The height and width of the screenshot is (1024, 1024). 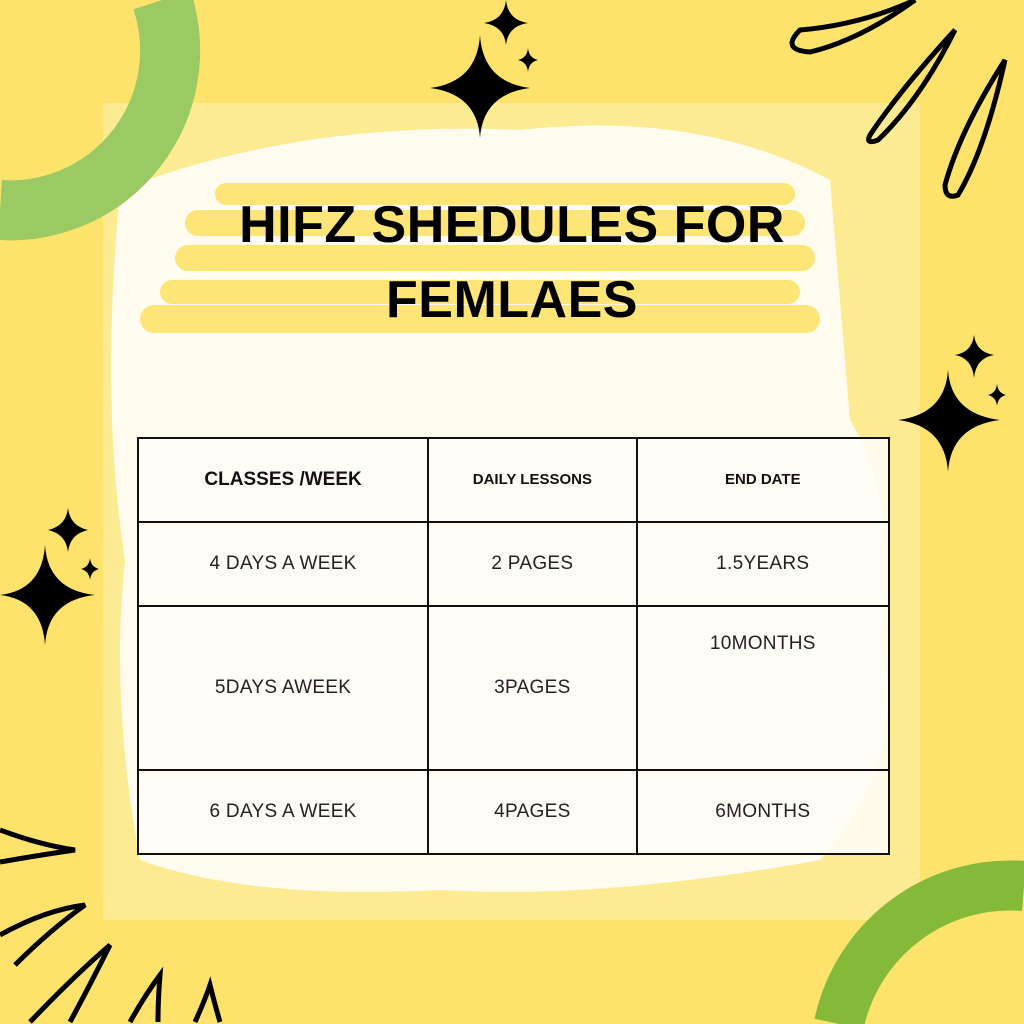 What do you see at coordinates (919, 942) in the screenshot?
I see `green-arc-bottom-right` at bounding box center [919, 942].